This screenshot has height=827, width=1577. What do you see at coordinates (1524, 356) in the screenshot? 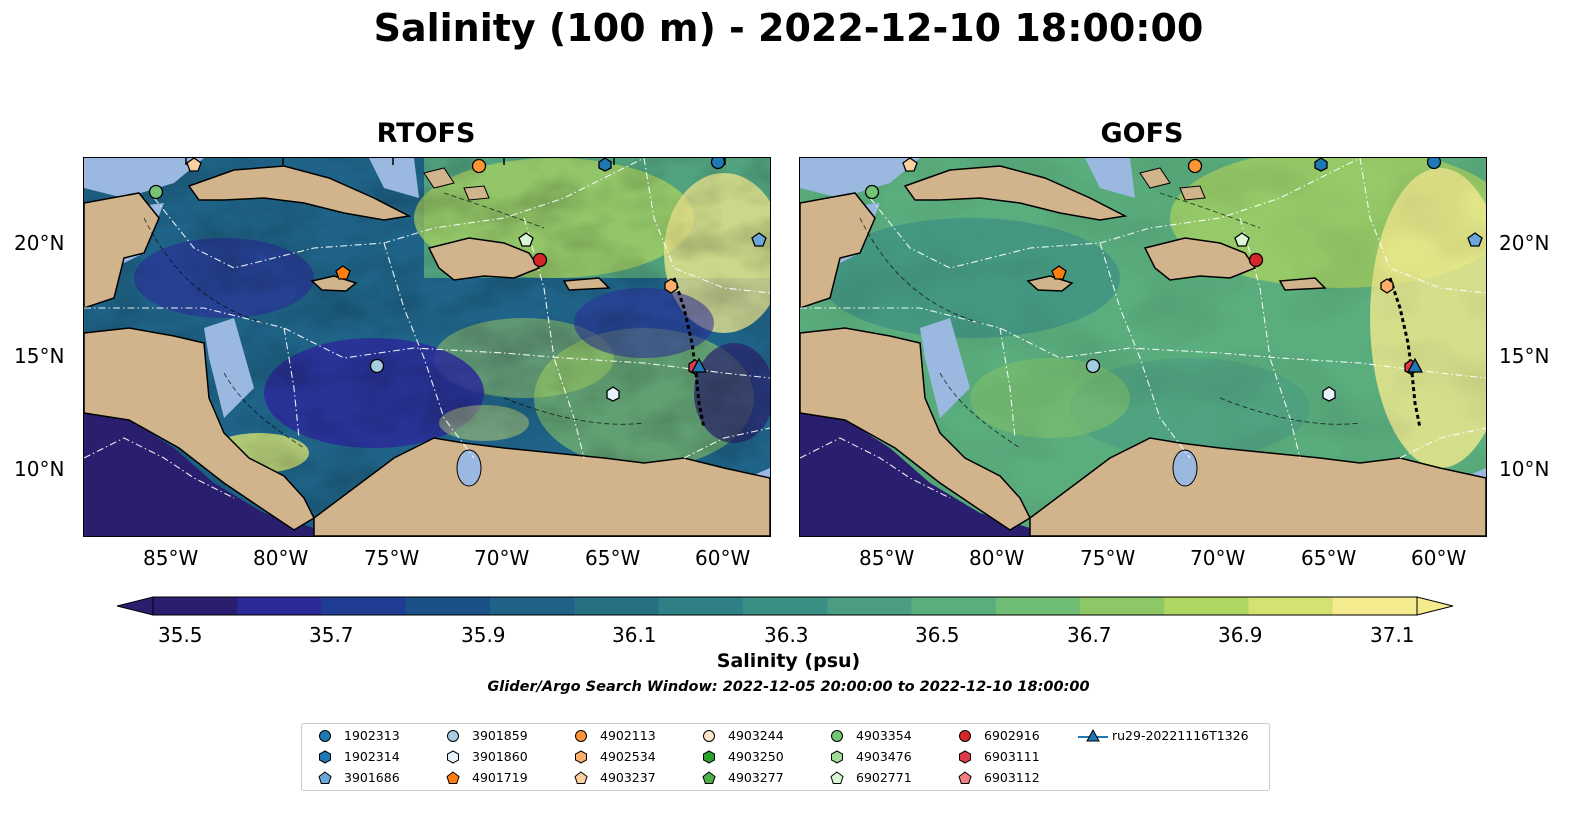
I see `lat-label-15n-right: 15°N` at bounding box center [1524, 356].